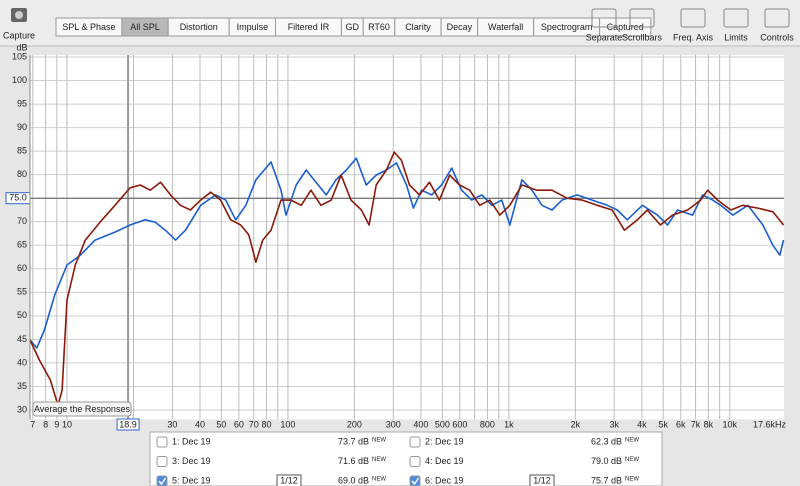  I want to click on x-tick-label: 100, so click(287, 424).